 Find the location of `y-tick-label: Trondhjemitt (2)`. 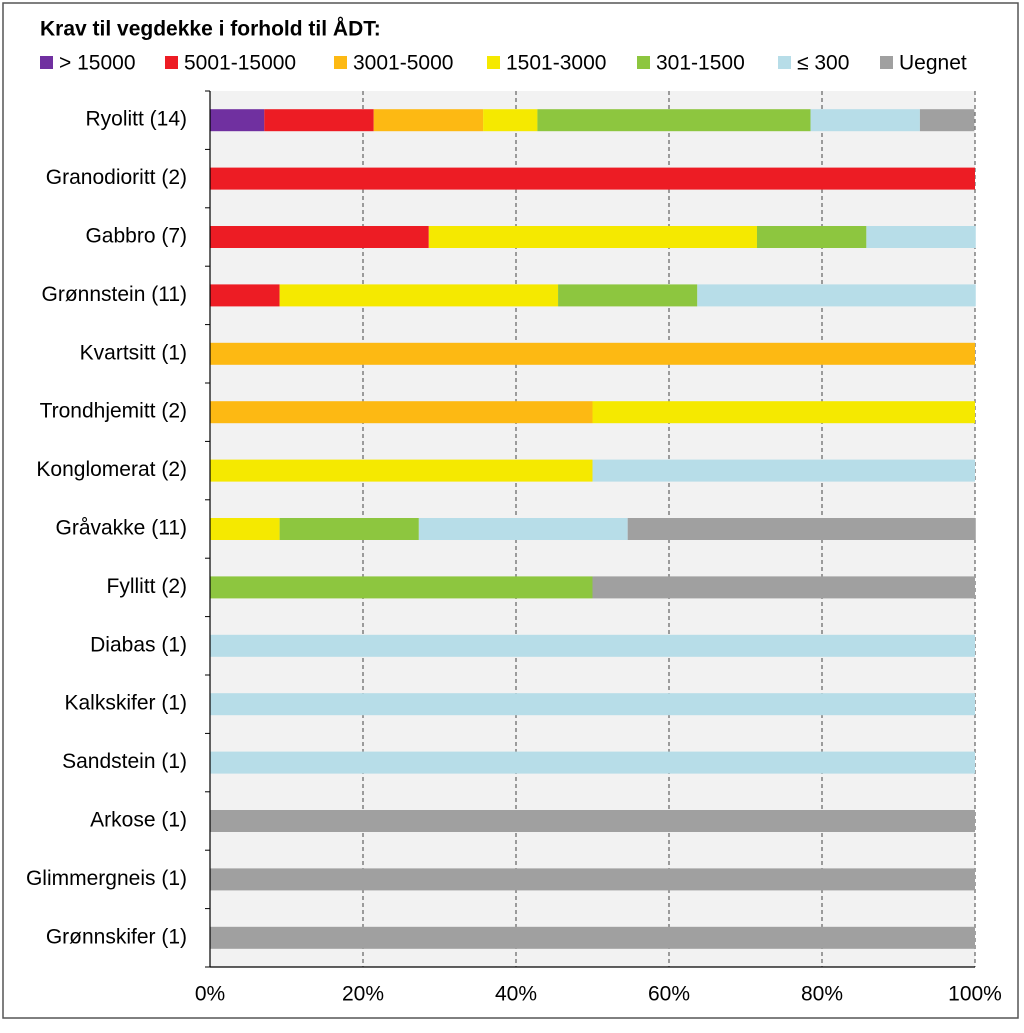

y-tick-label: Trondhjemitt (2) is located at coordinates (113, 411).